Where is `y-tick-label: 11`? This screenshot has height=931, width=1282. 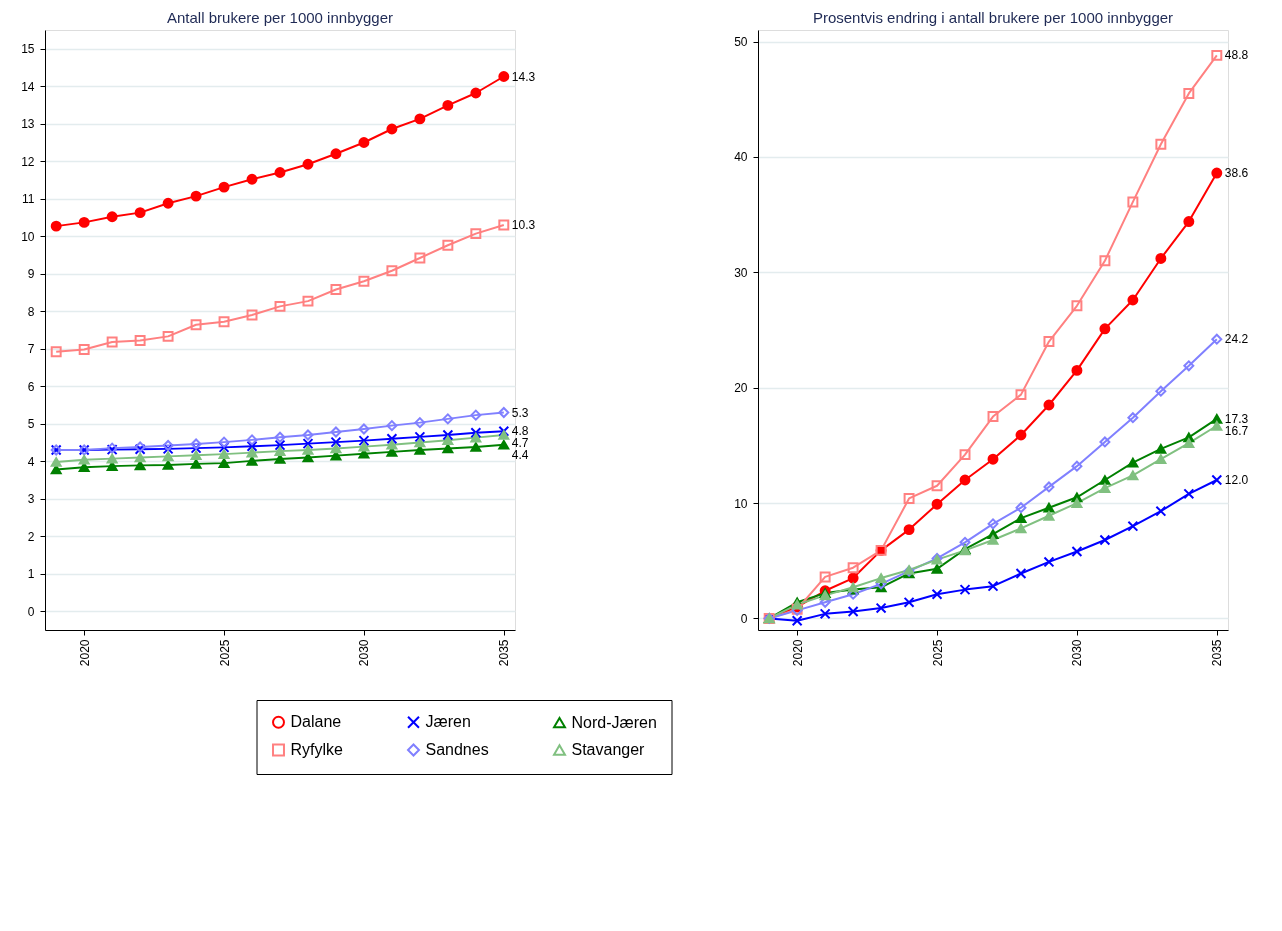
y-tick-label: 11 is located at coordinates (28, 199).